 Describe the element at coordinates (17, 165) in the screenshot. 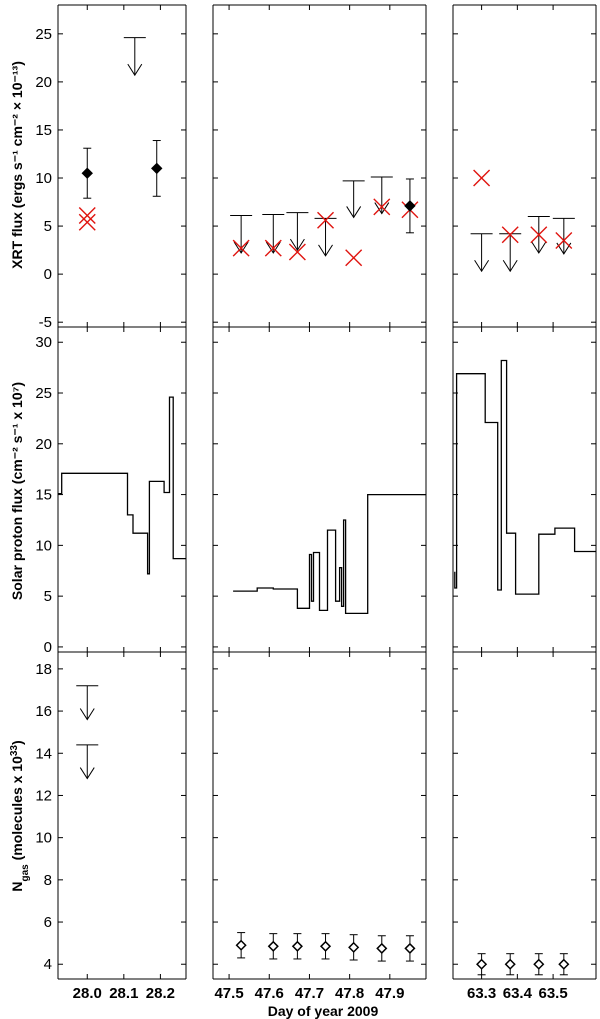

I see `y-label-xrt: XRT flux (ergs s⁻¹ cm⁻² × 10⁻¹³)` at that location.